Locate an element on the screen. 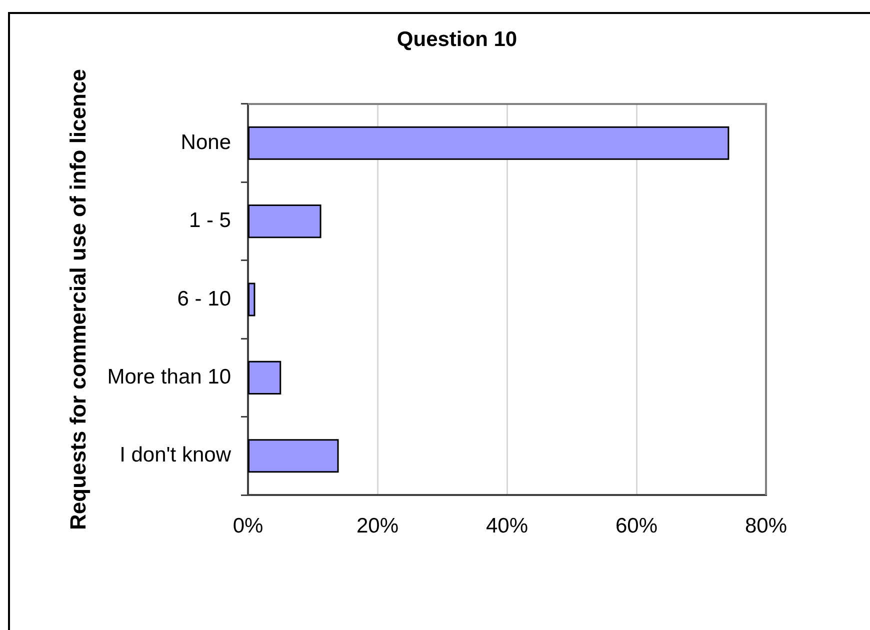 This screenshot has height=630, width=870. y-tick-label: I don't know is located at coordinates (176, 455).